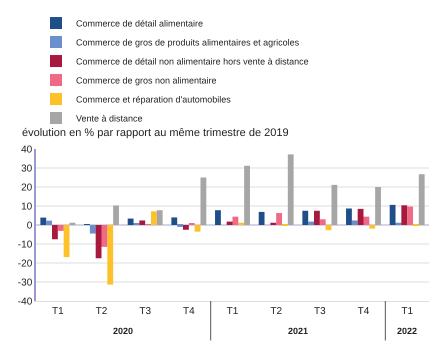 The height and width of the screenshot is (341, 441). Describe the element at coordinates (155, 133) in the screenshot. I see `y-axis-title: évolution en % par rapport au même trimestre de 2019` at that location.